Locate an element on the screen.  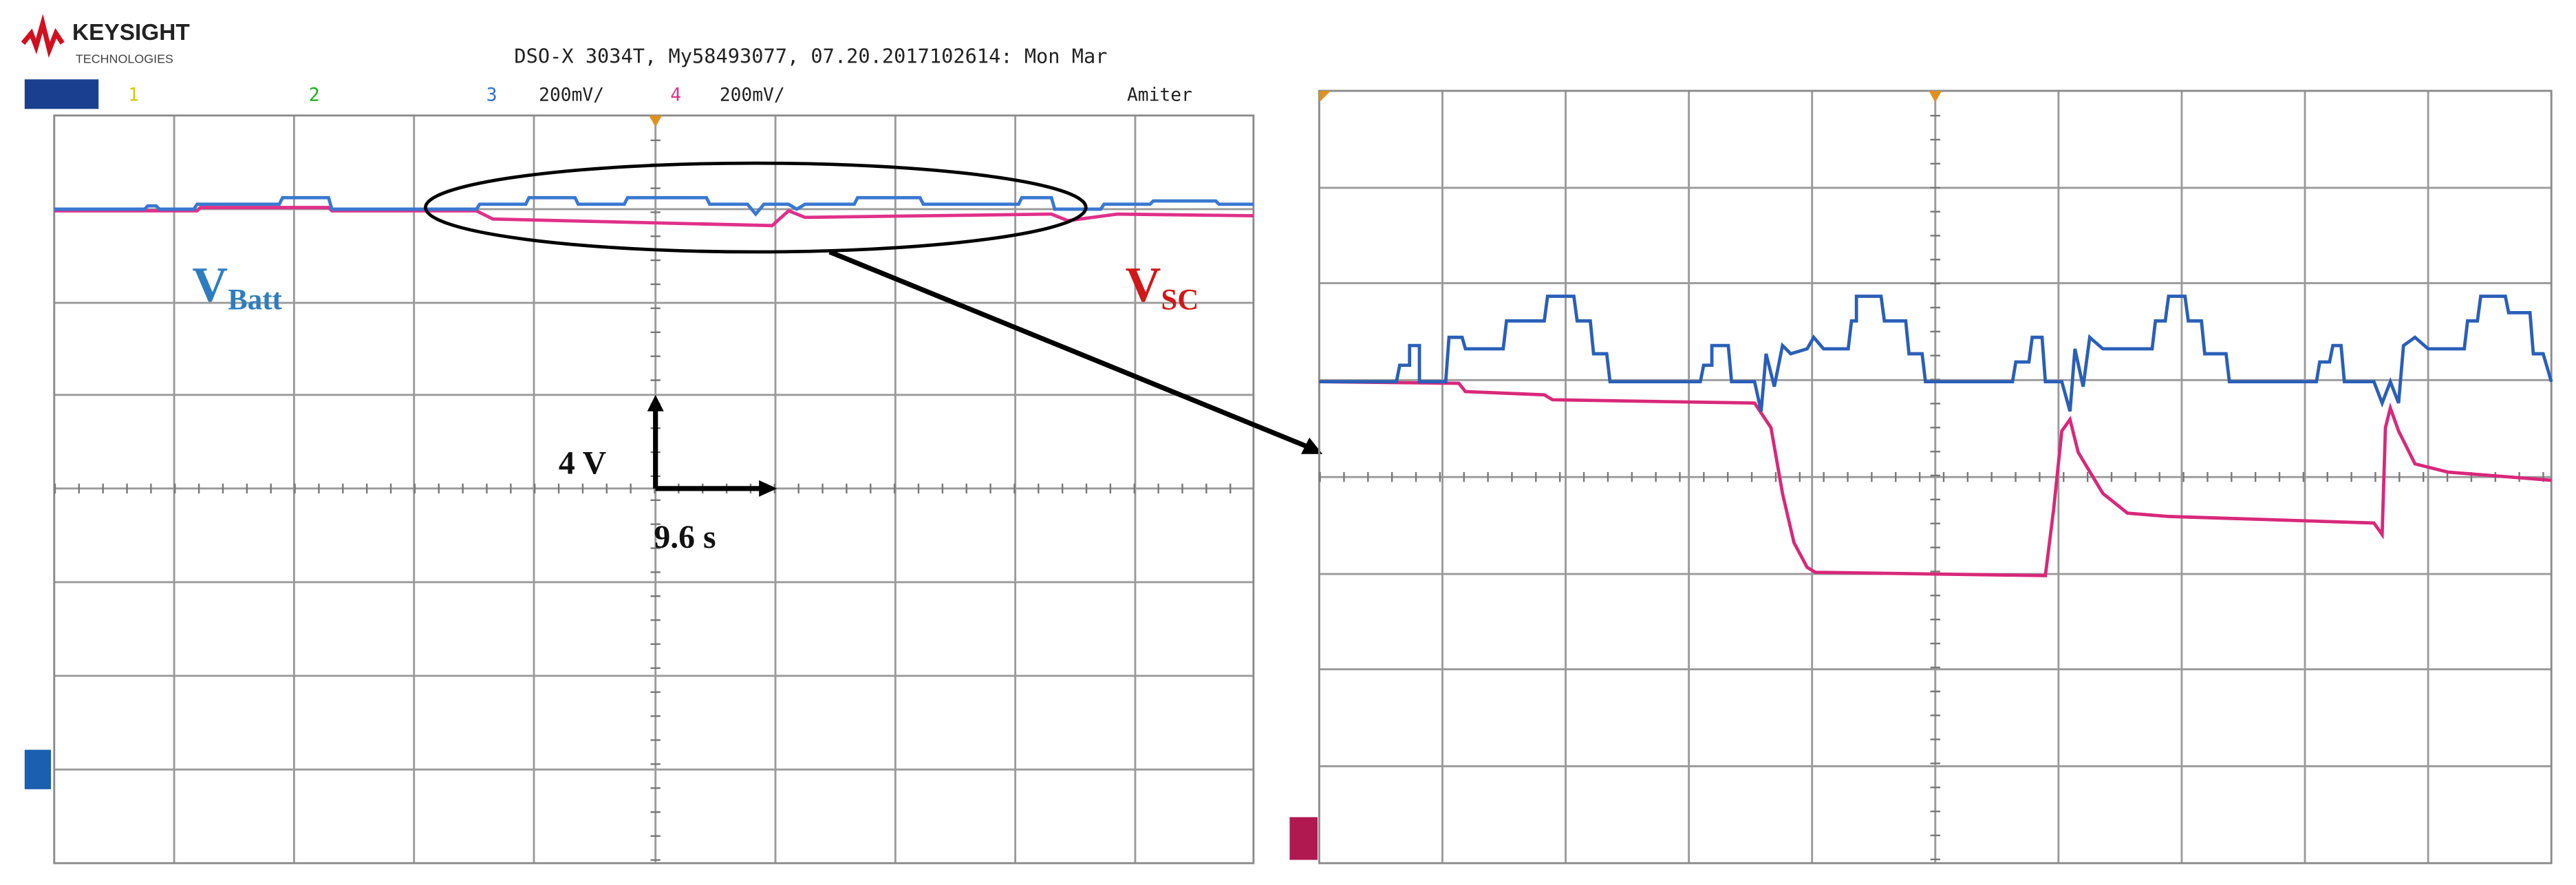
channel-label: 3 is located at coordinates (492, 95).